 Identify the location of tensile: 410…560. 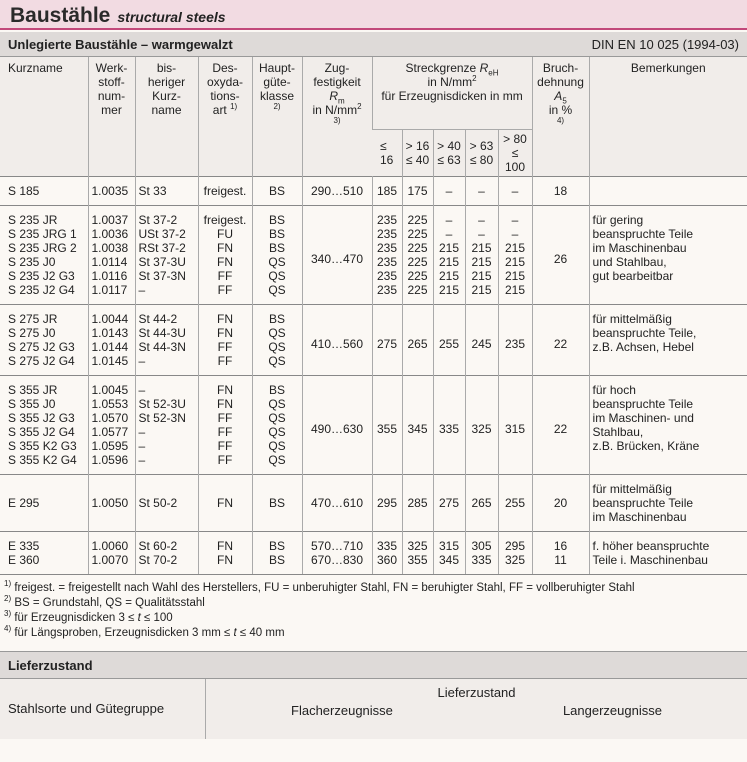
(336, 340).